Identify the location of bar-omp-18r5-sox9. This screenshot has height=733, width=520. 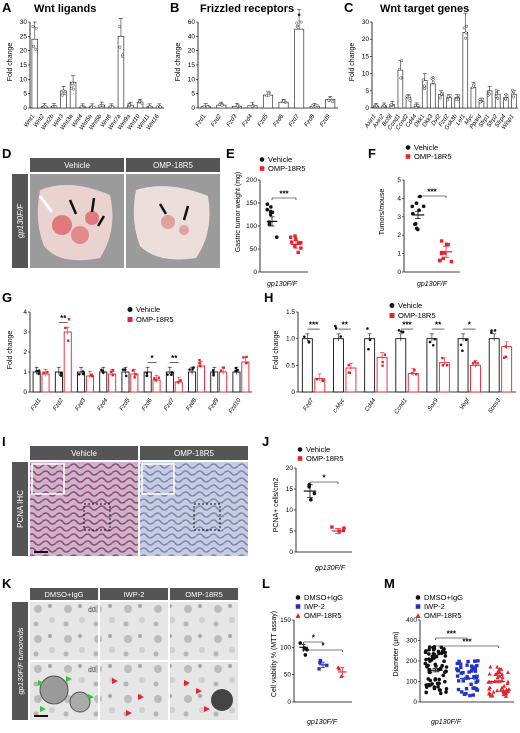
(444, 377).